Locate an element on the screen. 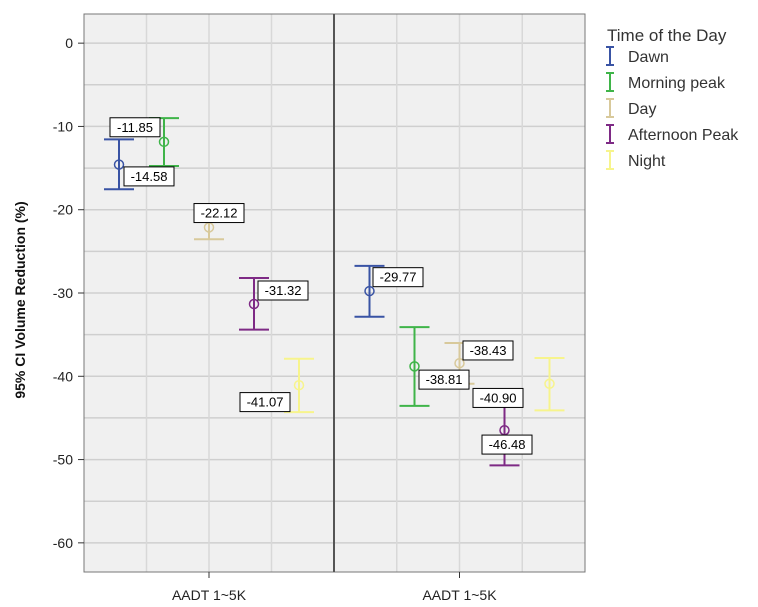  data-label-text: -46.48 is located at coordinates (507, 444).